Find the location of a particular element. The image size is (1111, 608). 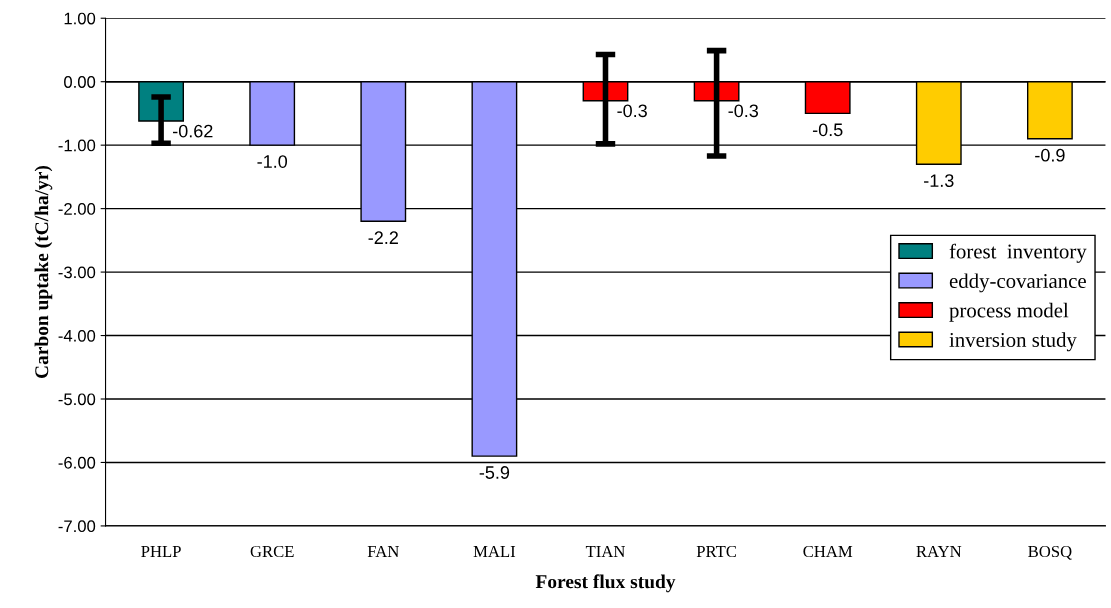

y-axis-title: Carbon uptake (tC/ha/yr) is located at coordinates (43, 272).